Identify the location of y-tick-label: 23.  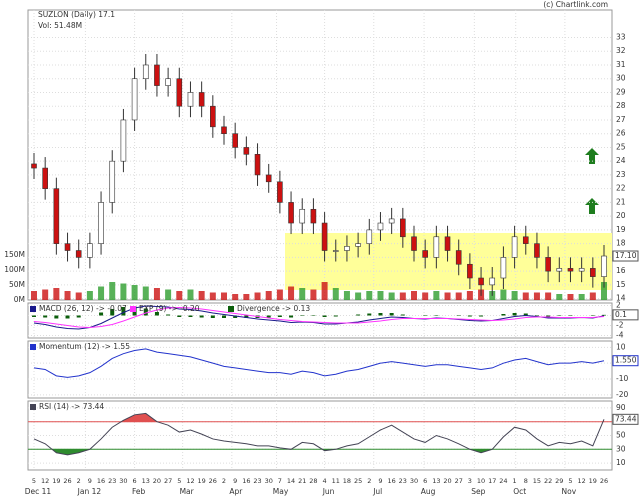
(621, 174).